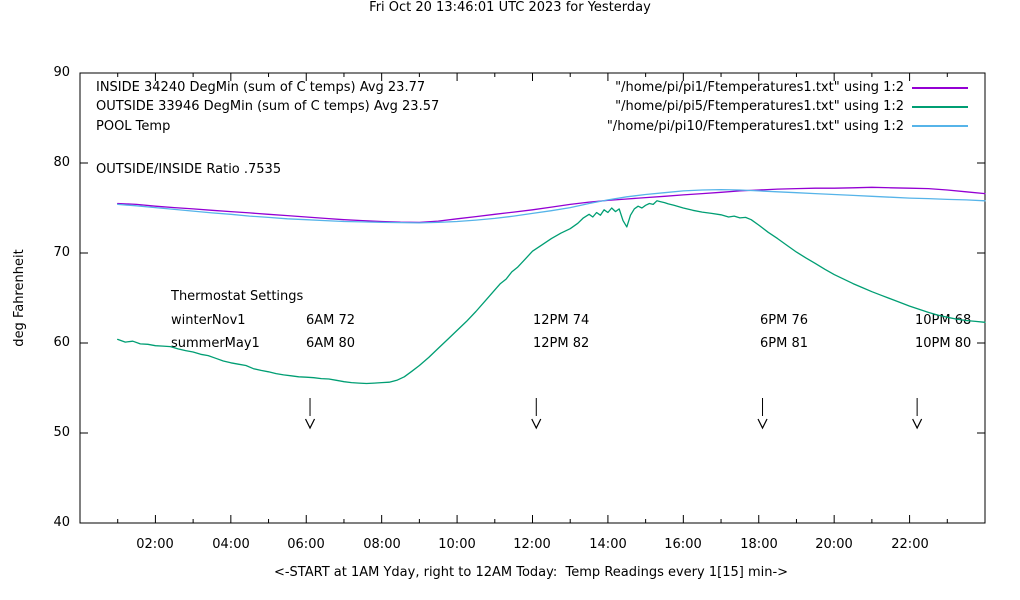 Image resolution: width=1020 pixels, height=600 pixels. I want to click on thermostat-winter-12pm: 12PM 74, so click(561, 320).